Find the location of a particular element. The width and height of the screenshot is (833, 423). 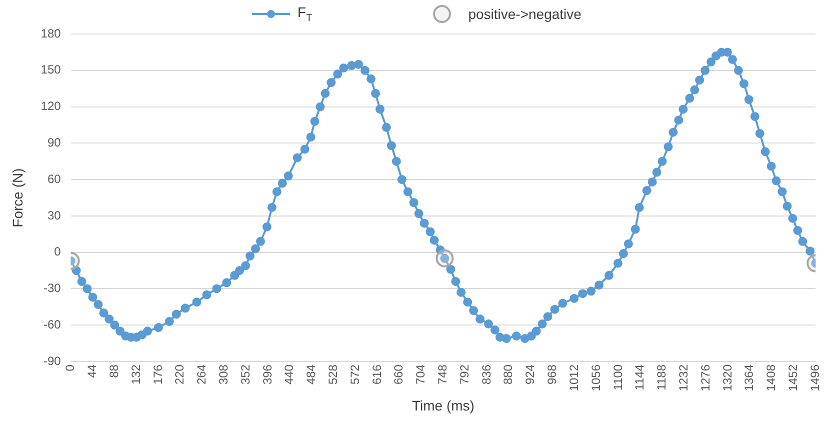

x-tick-label: 836 is located at coordinates (486, 374).